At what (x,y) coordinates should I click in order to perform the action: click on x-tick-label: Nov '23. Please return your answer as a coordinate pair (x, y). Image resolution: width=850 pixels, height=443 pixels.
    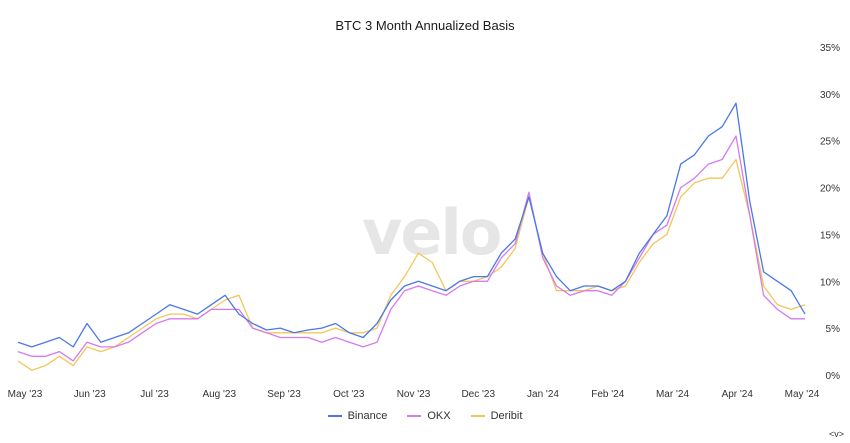
    Looking at the image, I should click on (414, 394).